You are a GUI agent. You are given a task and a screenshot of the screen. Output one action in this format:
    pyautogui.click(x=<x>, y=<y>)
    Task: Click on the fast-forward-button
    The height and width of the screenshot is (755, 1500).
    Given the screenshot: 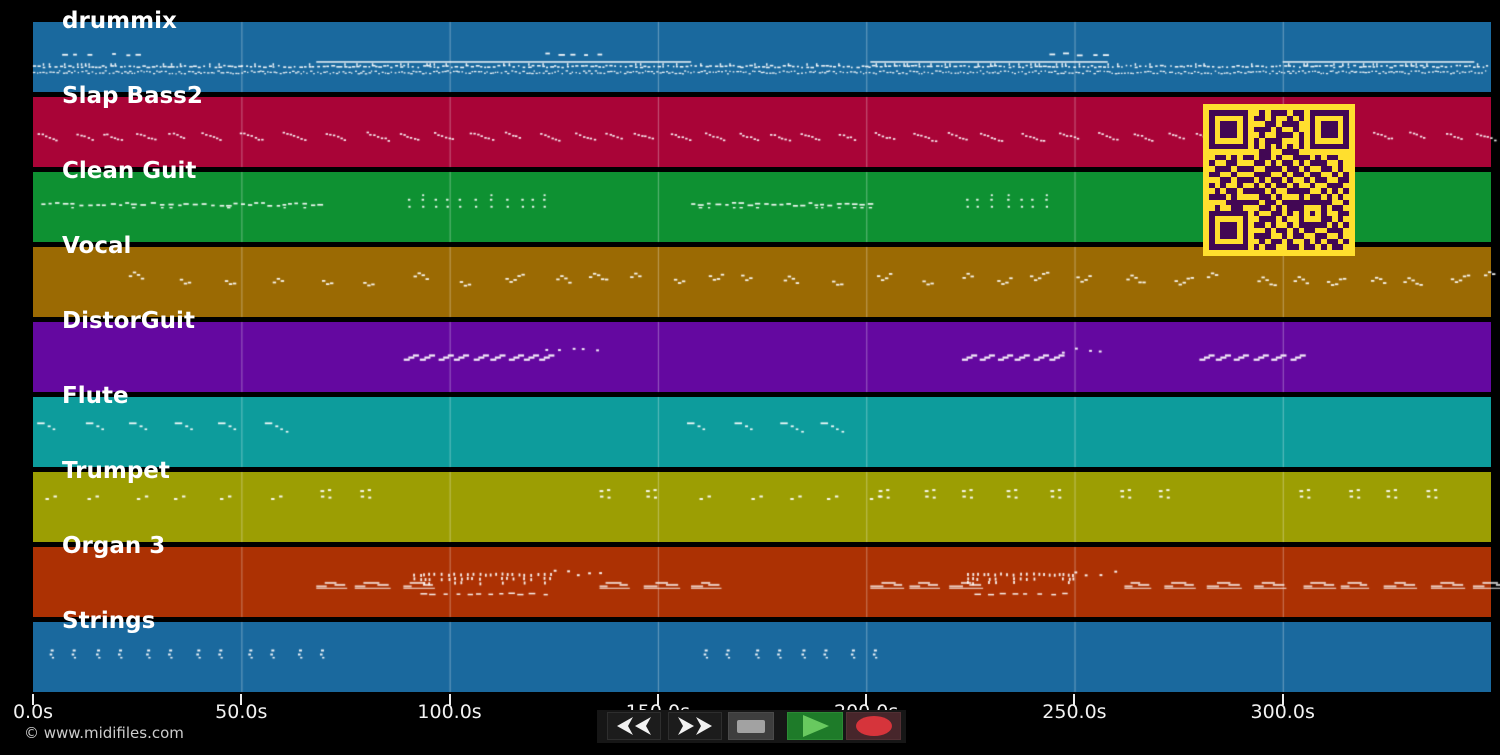 What is the action you would take?
    pyautogui.click(x=695, y=726)
    